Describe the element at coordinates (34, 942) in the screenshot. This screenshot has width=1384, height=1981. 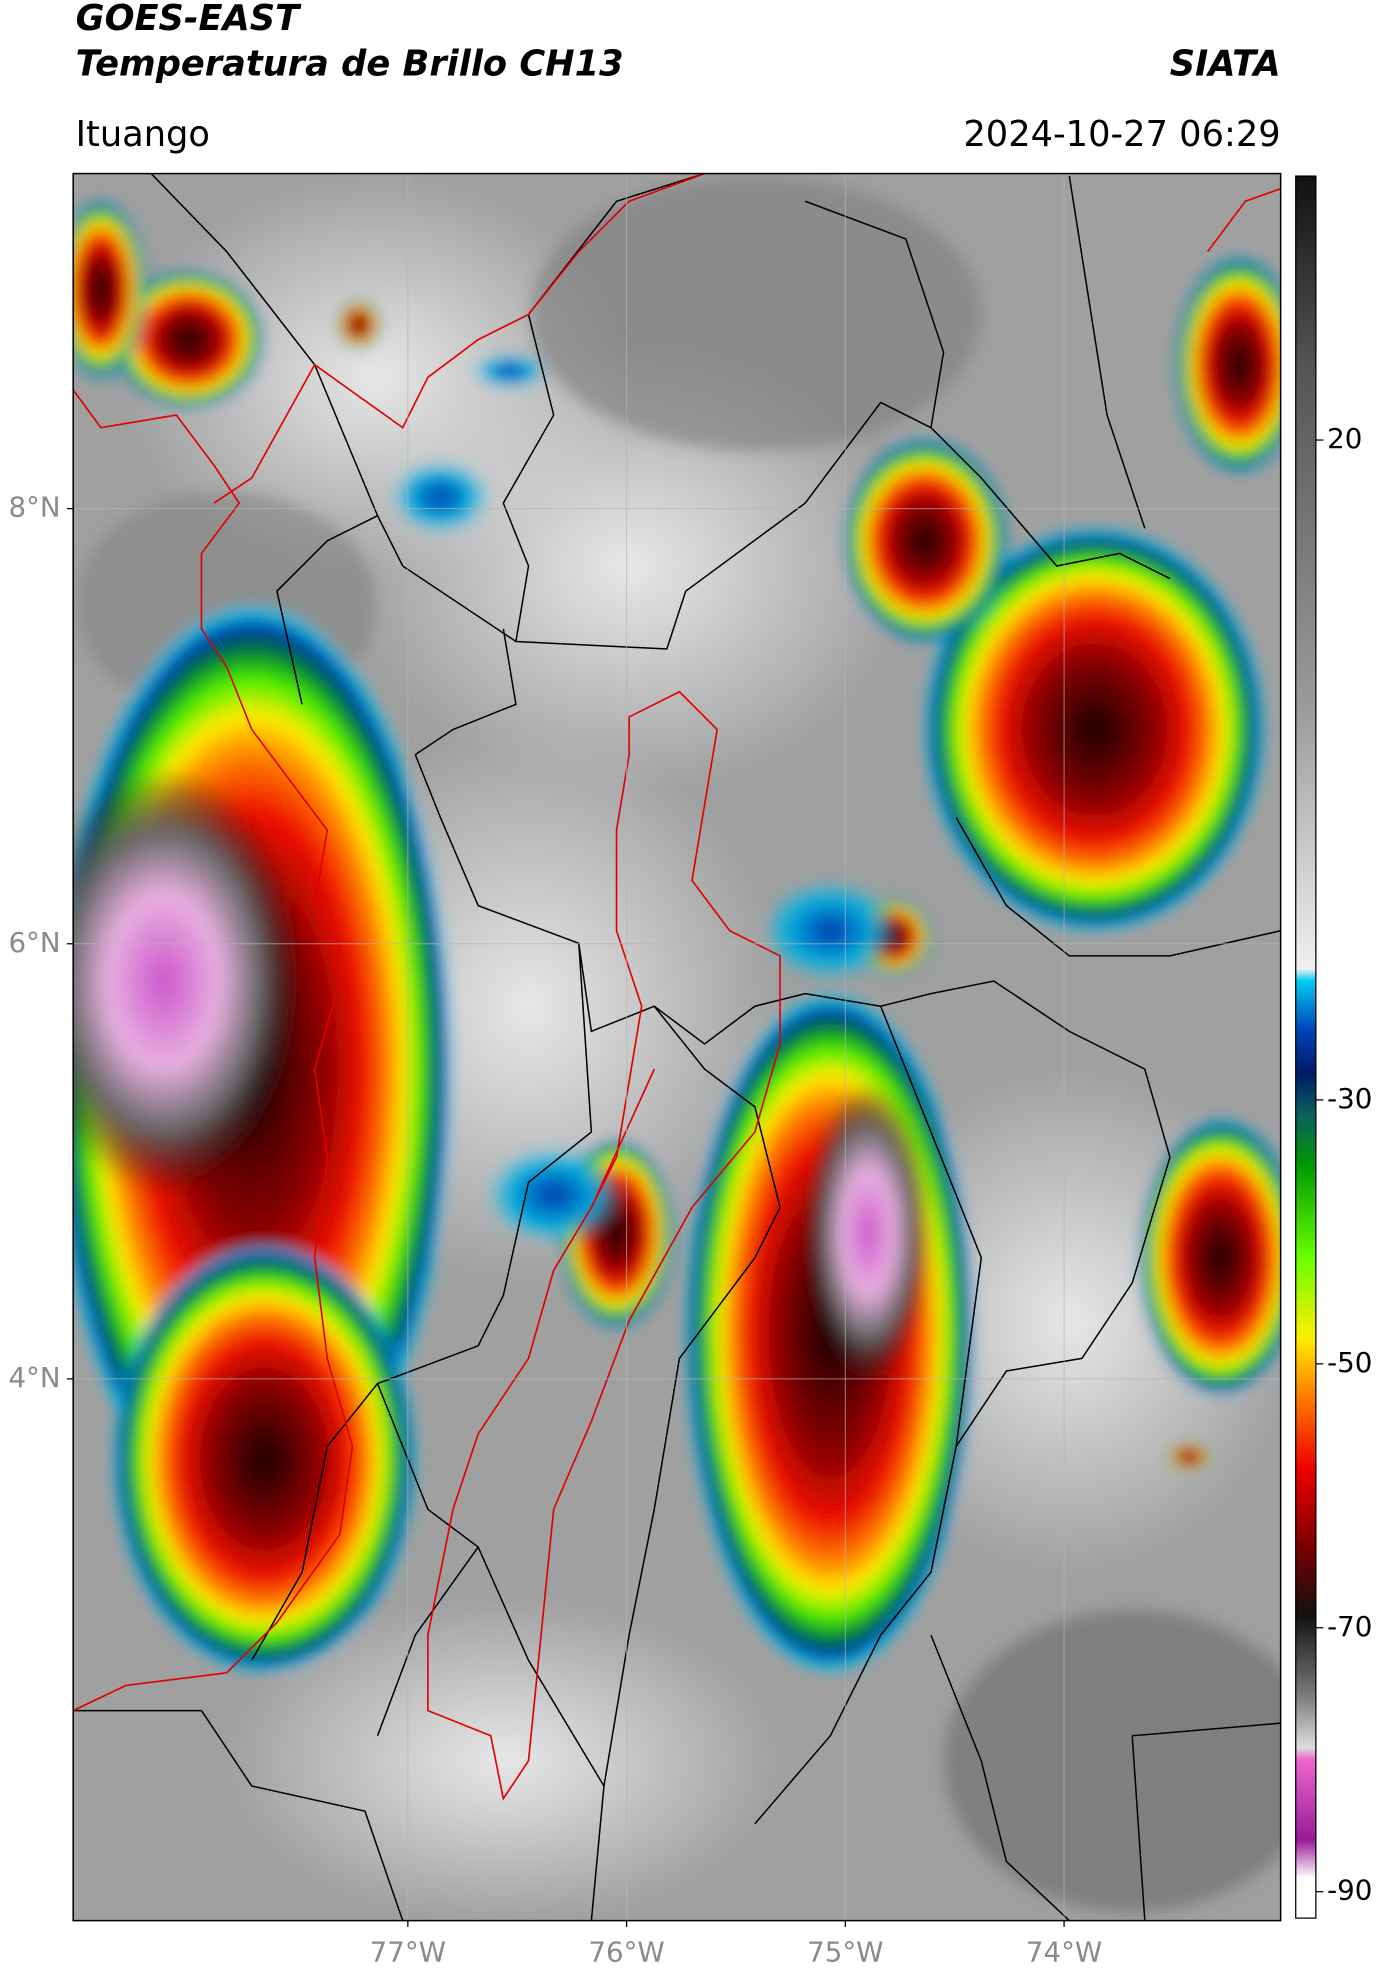
I see `y-tick-label: 6°N` at that location.